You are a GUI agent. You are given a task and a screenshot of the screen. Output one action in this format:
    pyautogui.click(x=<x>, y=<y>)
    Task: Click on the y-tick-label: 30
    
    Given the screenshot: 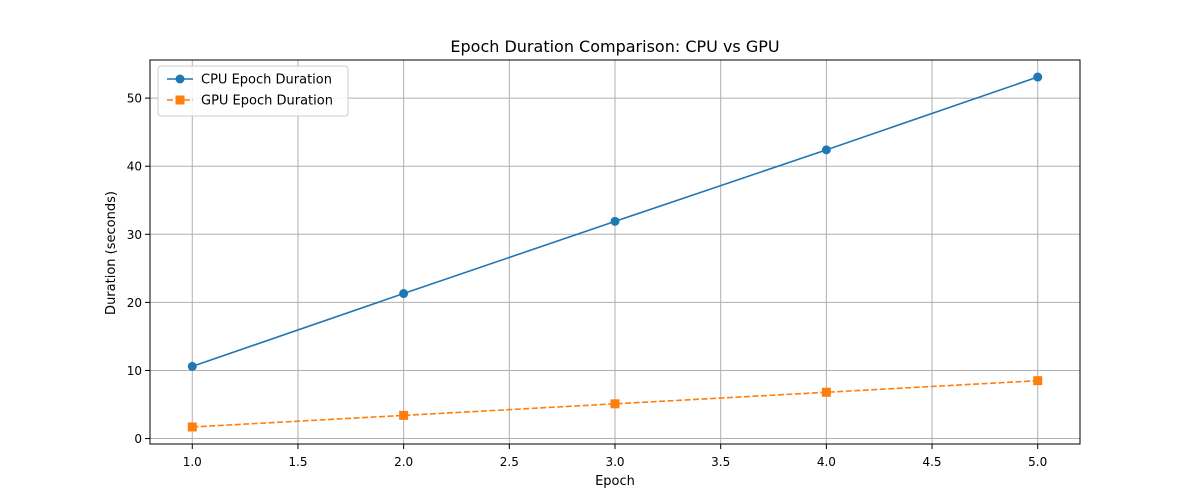 What is the action you would take?
    pyautogui.click(x=134, y=235)
    